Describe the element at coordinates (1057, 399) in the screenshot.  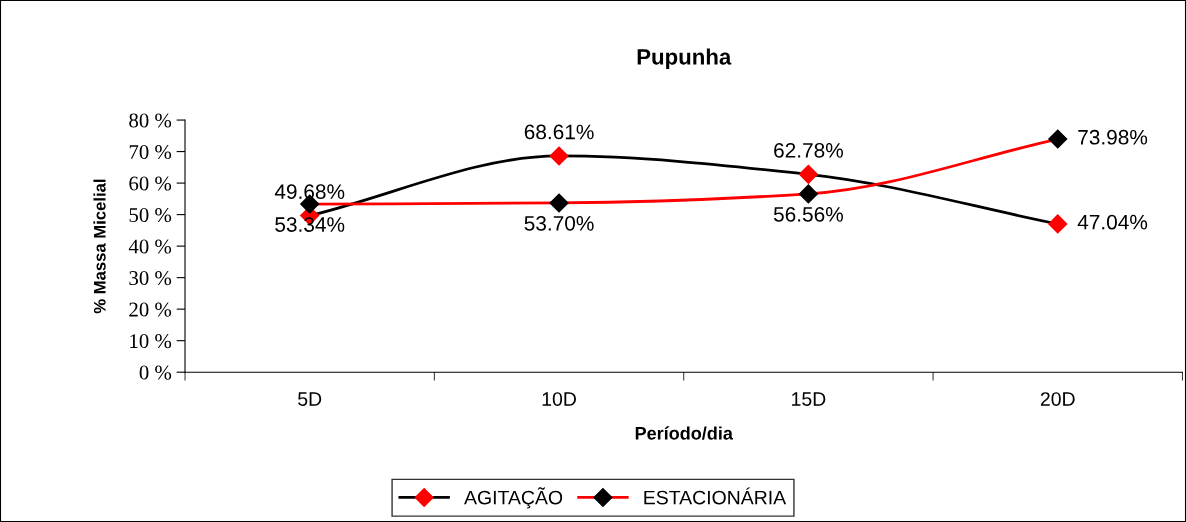
I see `x-tick-label: 20D` at that location.